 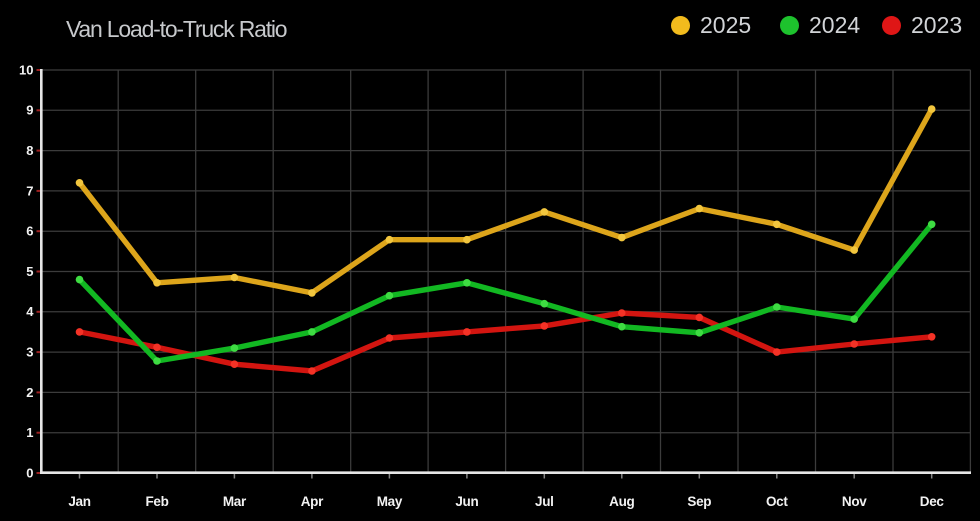 What do you see at coordinates (854, 501) in the screenshot?
I see `svg-text: Nov` at bounding box center [854, 501].